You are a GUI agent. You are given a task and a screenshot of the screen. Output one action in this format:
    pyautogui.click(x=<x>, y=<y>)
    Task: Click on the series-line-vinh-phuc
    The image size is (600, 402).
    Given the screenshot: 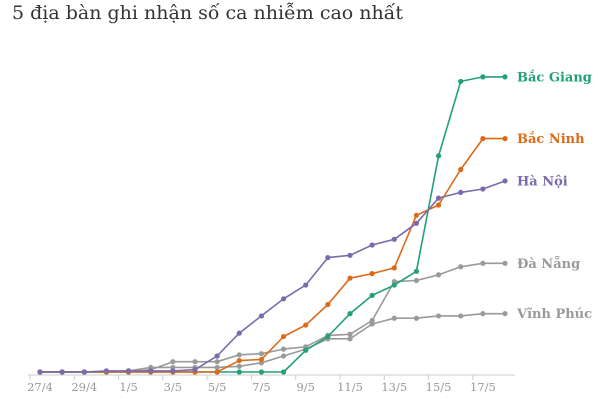 What is the action you would take?
    pyautogui.click(x=272, y=342)
    